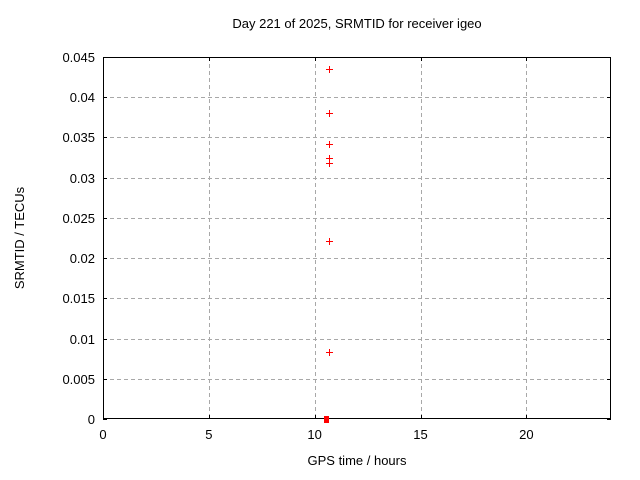  I want to click on y-tick-label: 0.01, so click(82, 339).